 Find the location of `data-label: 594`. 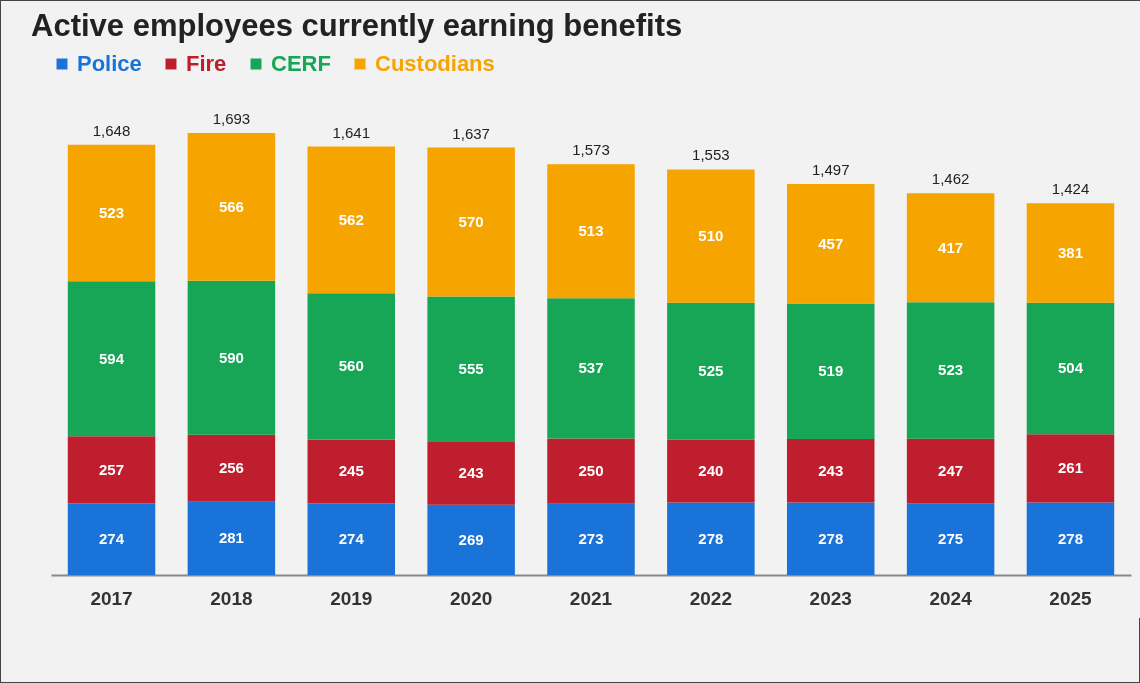

data-label: 594 is located at coordinates (112, 358).